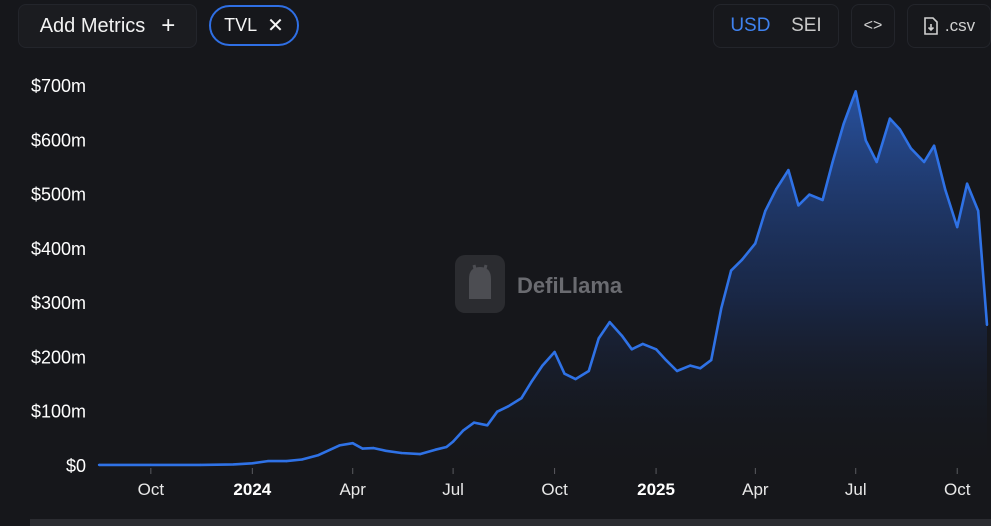 This screenshot has height=526, width=991. I want to click on x-axis: Oct 2024 Apr Jul Oct 2025 Apr Jul Oct, so click(554, 483).